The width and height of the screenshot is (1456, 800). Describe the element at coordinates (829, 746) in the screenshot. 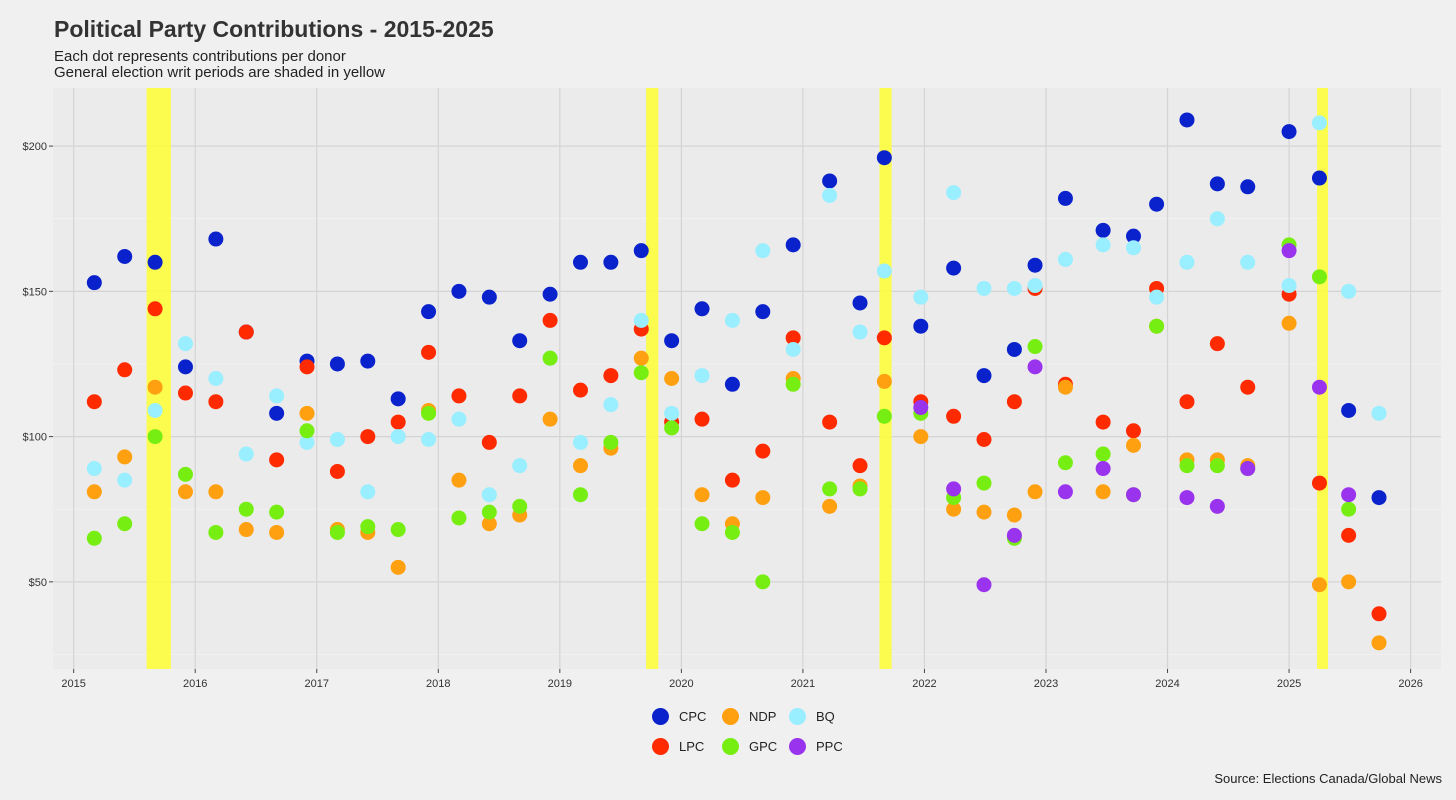

I see `legend-label-ppc: PPC` at that location.